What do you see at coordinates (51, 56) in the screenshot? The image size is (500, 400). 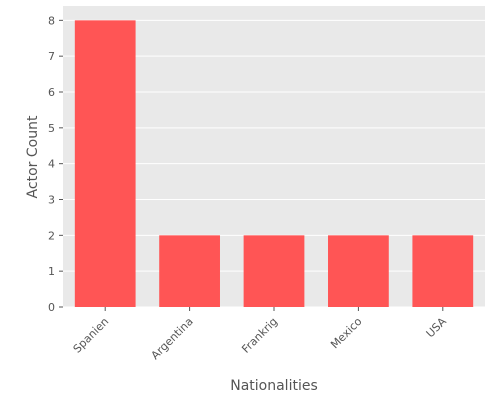 I see `y-tick-label: 7` at bounding box center [51, 56].